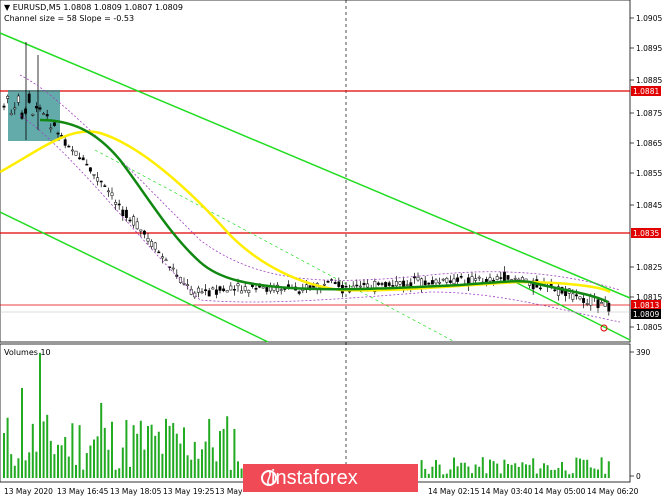 This screenshot has height=499, width=665. Describe the element at coordinates (613, 491) in the screenshot. I see `time-tick-label: 14 May 06:20` at that location.